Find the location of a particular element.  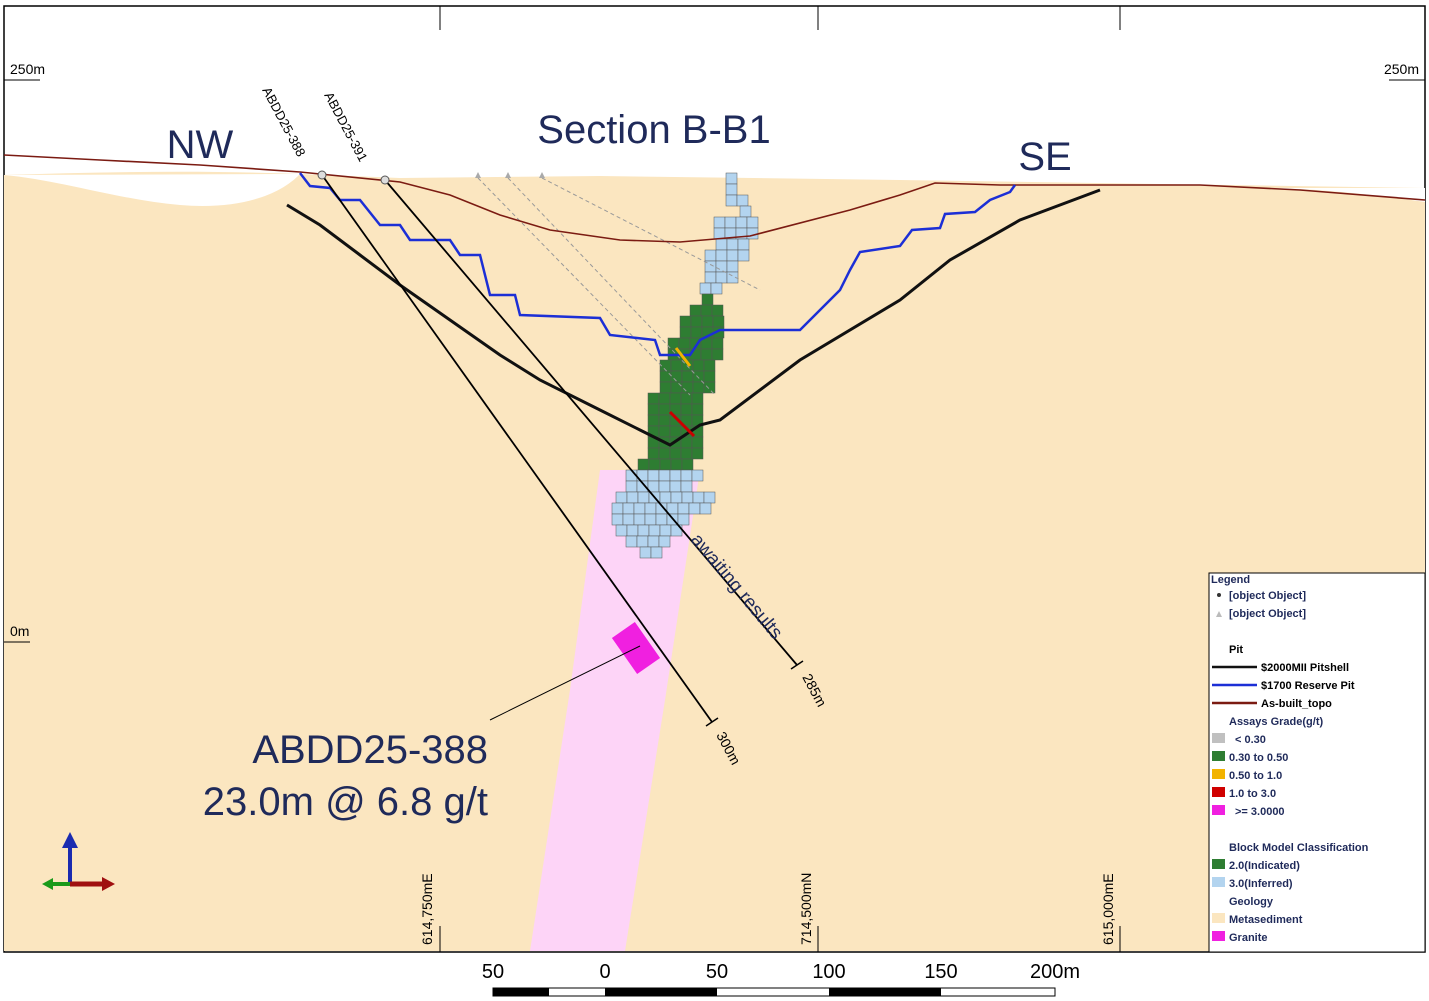

compass is located at coordinates (78, 861).